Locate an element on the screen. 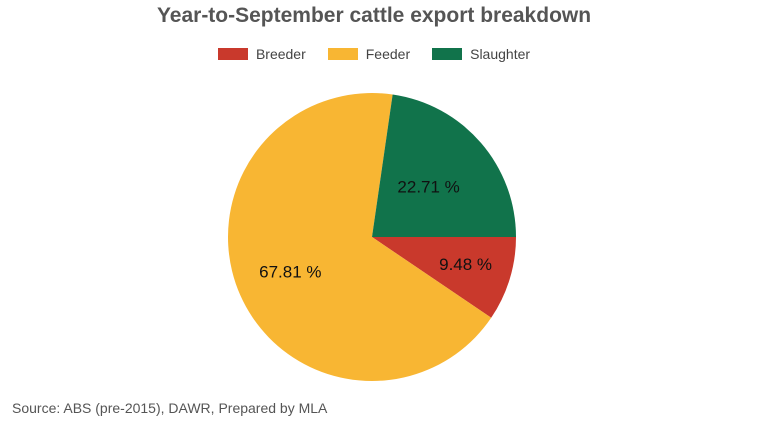 This screenshot has width=768, height=423. legend-item-slaughter: Slaughter is located at coordinates (481, 54).